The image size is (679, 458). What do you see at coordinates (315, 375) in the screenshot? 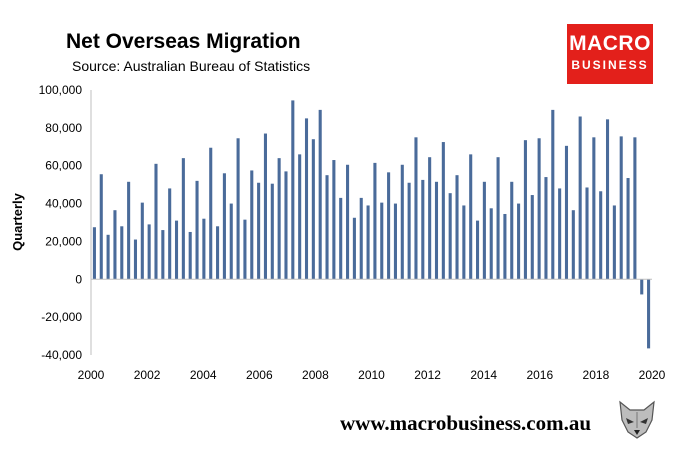
I see `x-tick-label: 2008` at bounding box center [315, 375].